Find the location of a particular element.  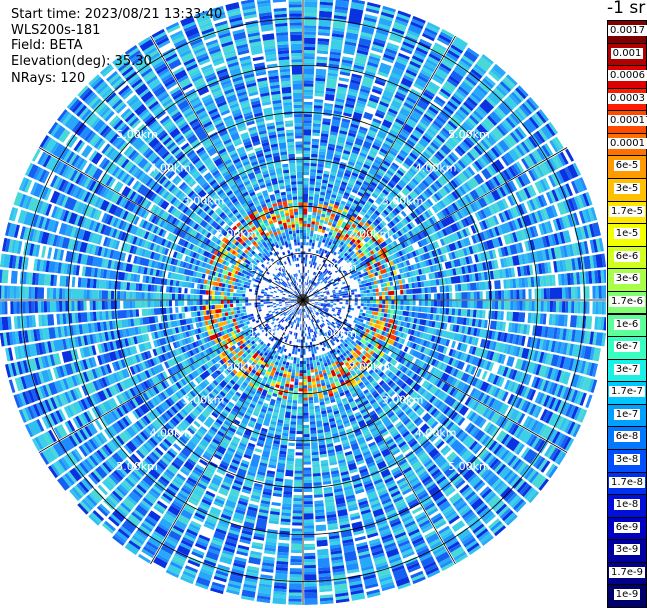

elevation-text: Elevation(deg): 35.30 is located at coordinates (81, 61).